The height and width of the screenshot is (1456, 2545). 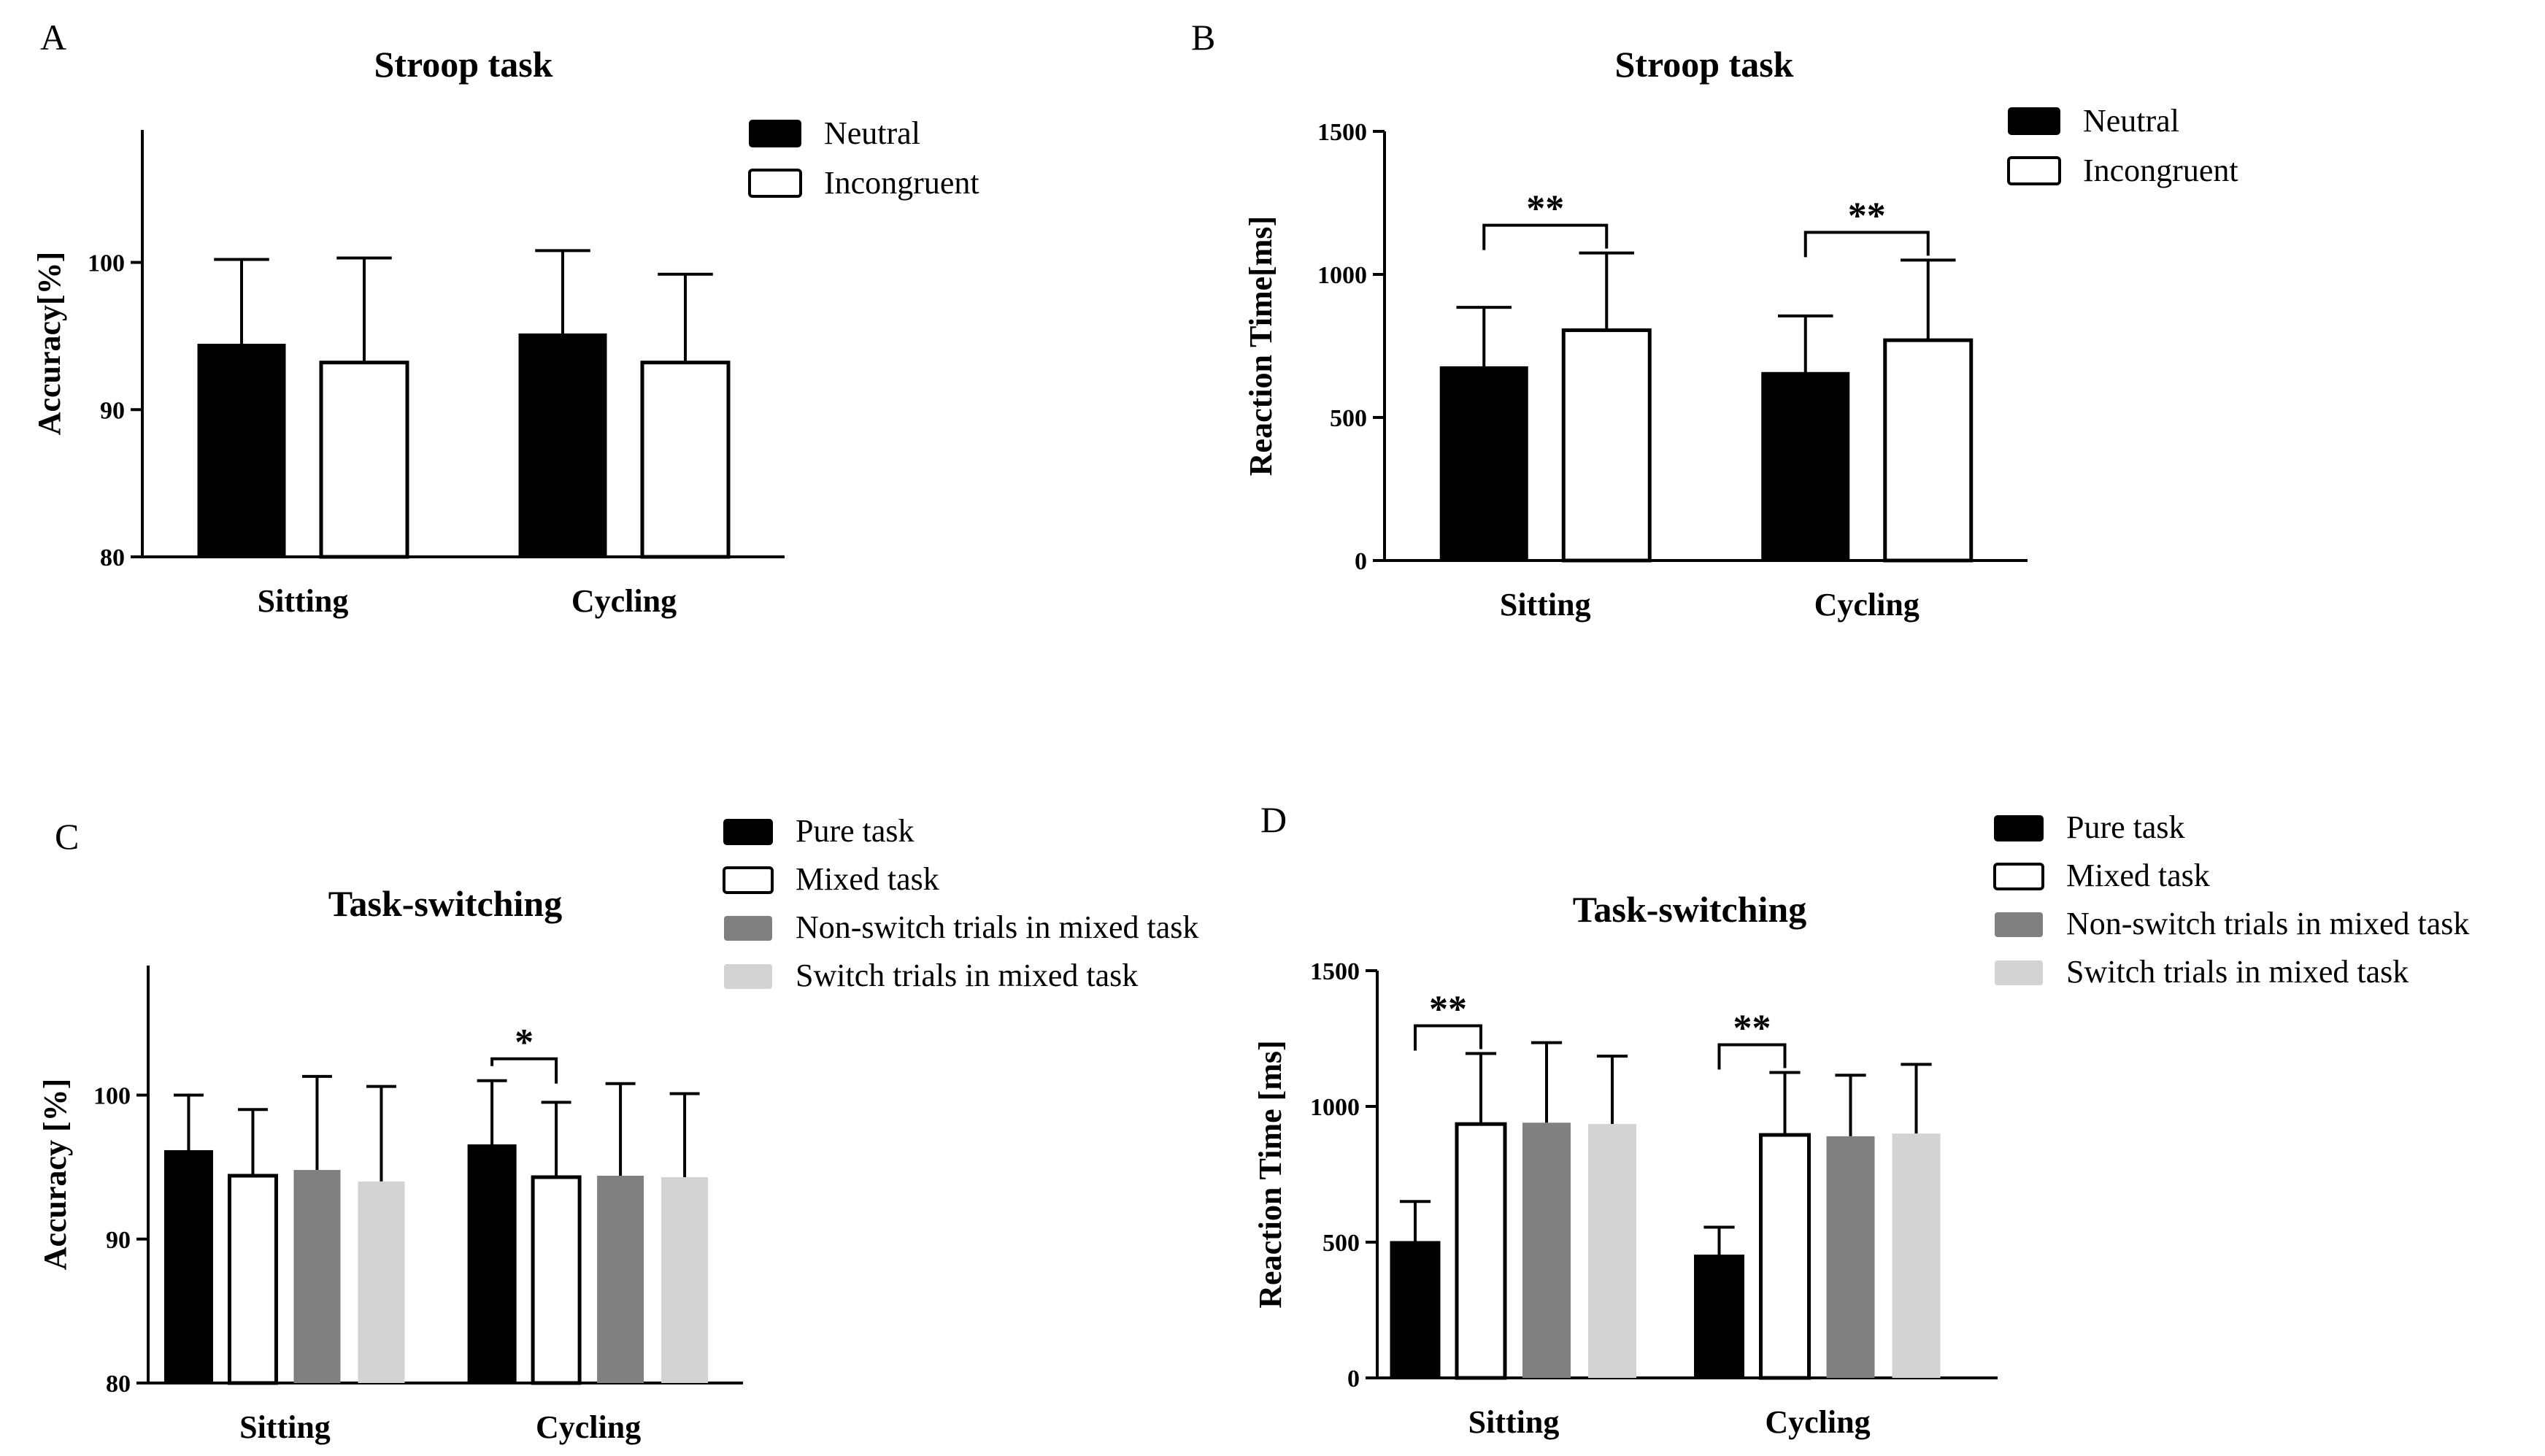 What do you see at coordinates (524, 1042) in the screenshot?
I see `significance-label: *` at bounding box center [524, 1042].